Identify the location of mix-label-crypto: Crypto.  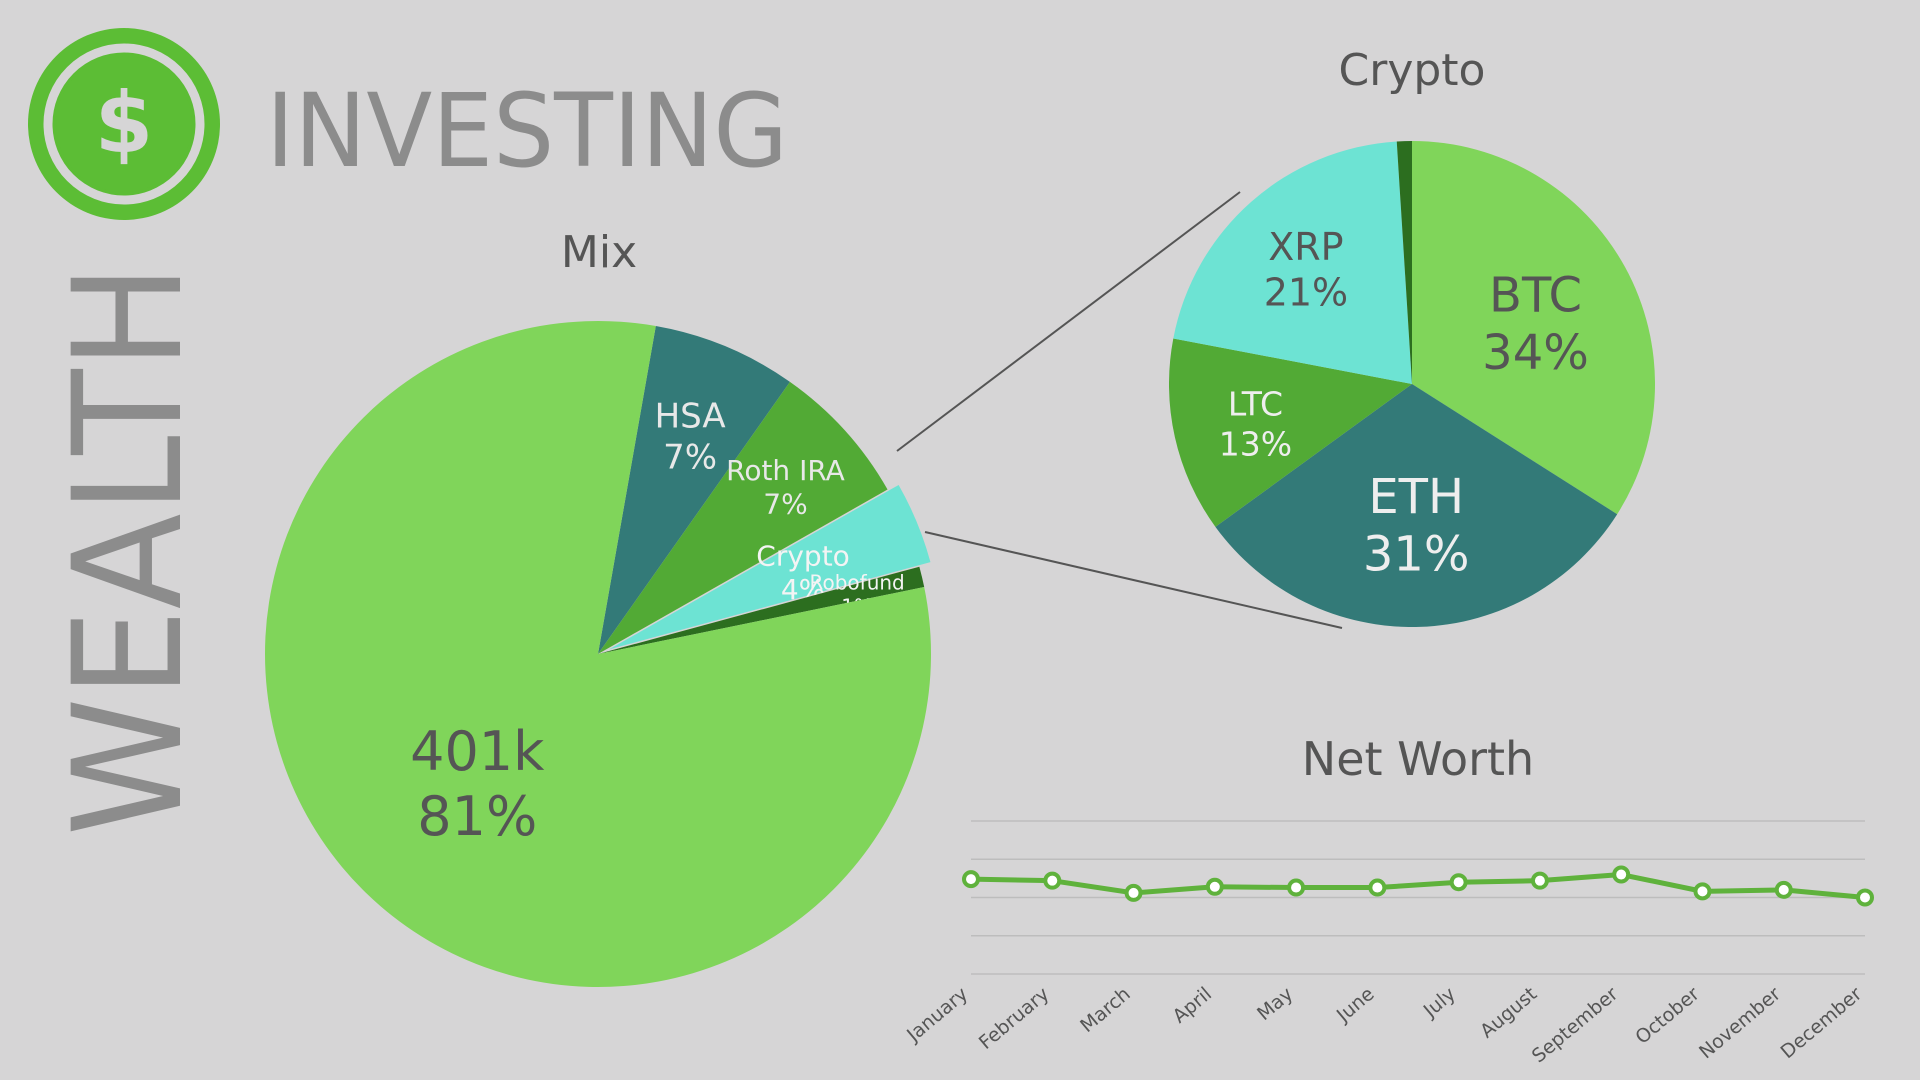
(803, 555).